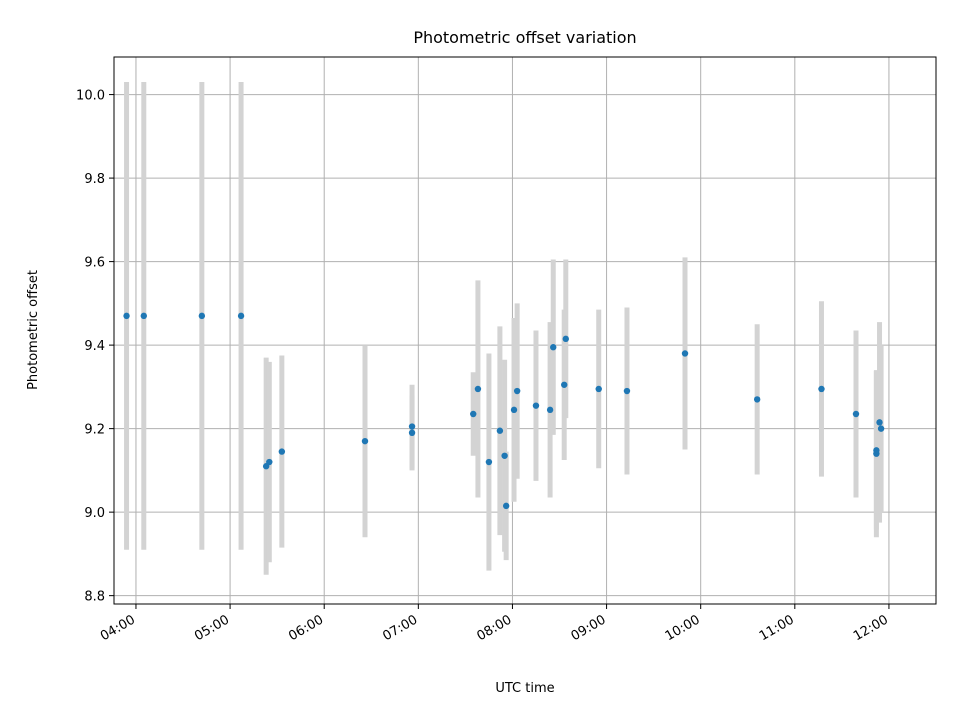 The height and width of the screenshot is (720, 960). I want to click on y-tick-label: 10.0, so click(90, 96).